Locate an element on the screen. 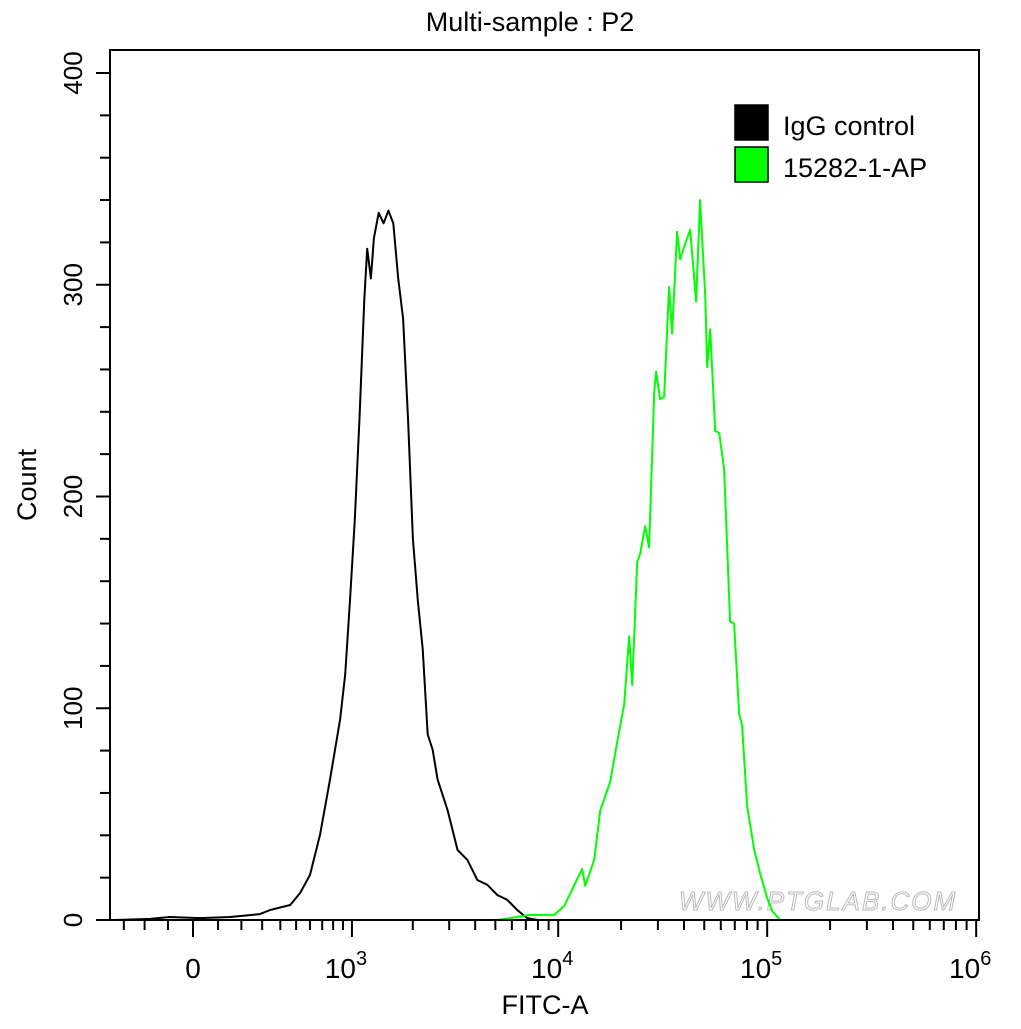 The height and width of the screenshot is (1029, 1021). legend: IgG control 15282-1-AP is located at coordinates (830, 143).